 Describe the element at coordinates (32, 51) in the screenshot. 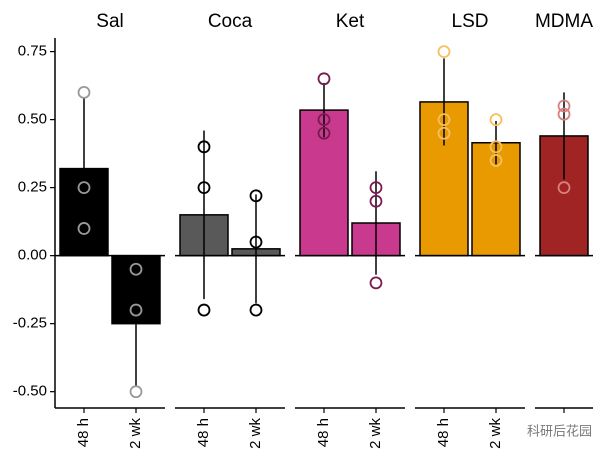

I see `y-tick-label: 0.75` at that location.